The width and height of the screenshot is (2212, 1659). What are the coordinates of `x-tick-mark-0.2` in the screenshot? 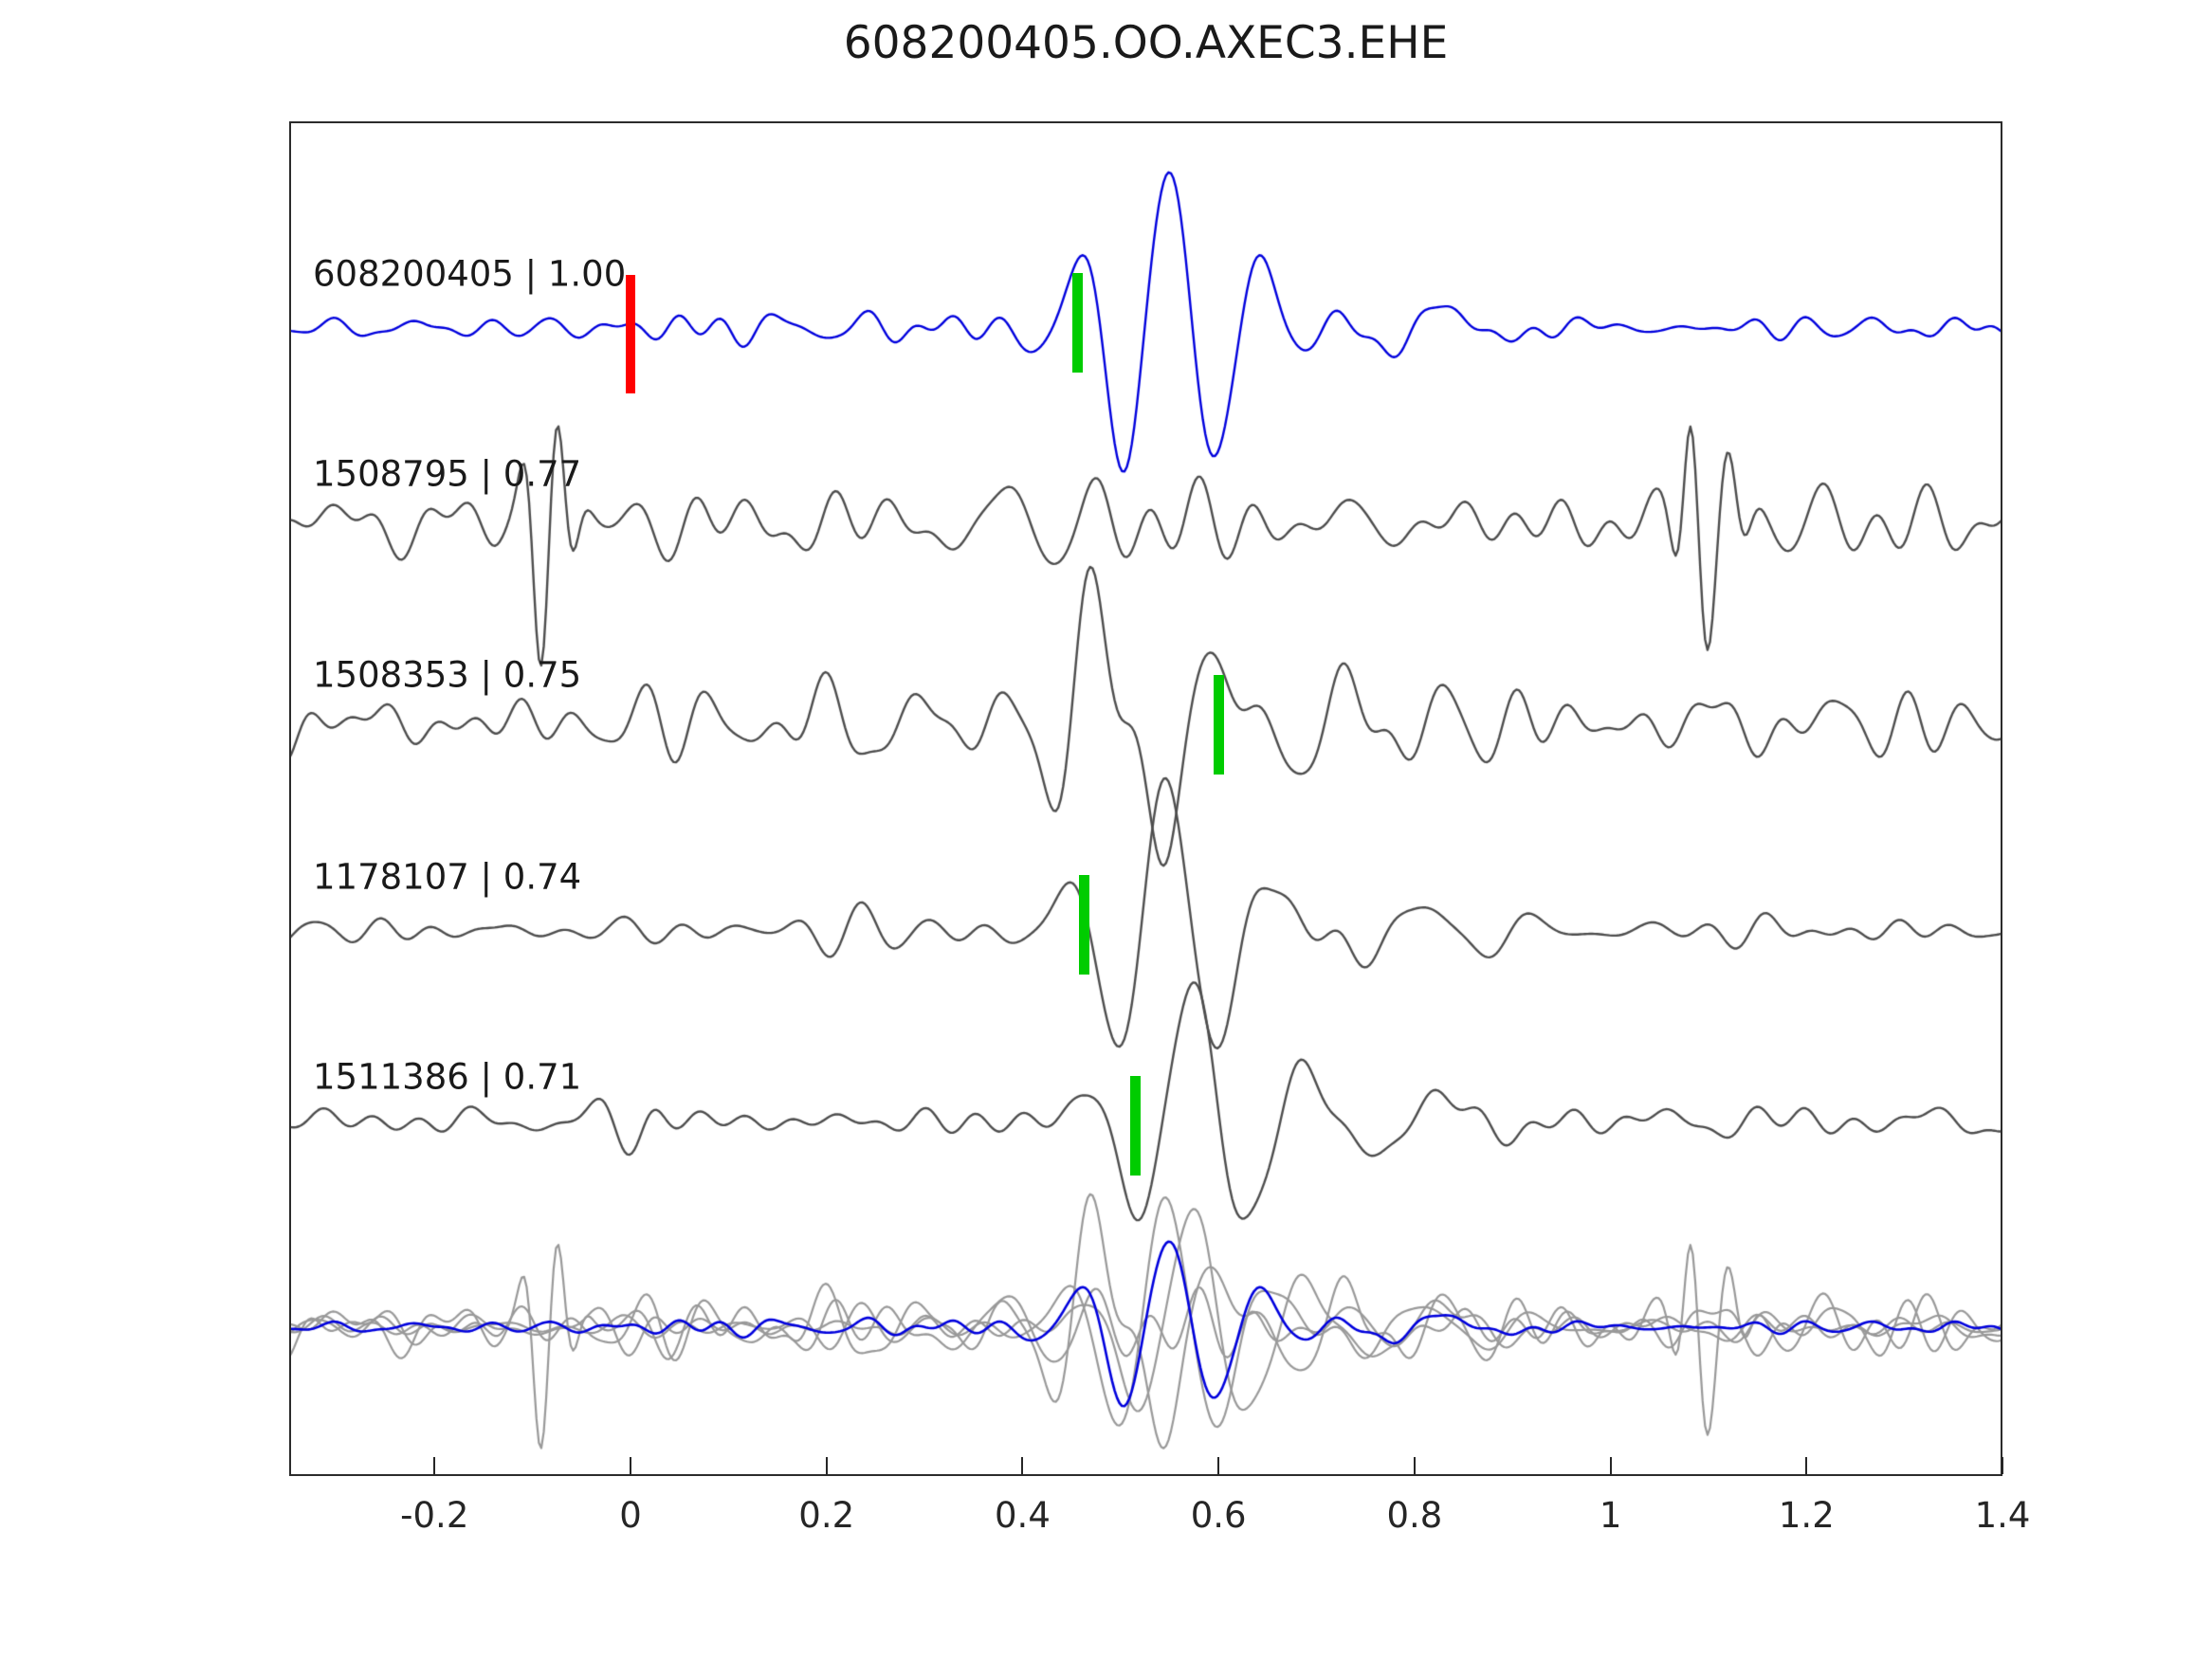 It's located at (826, 1465).